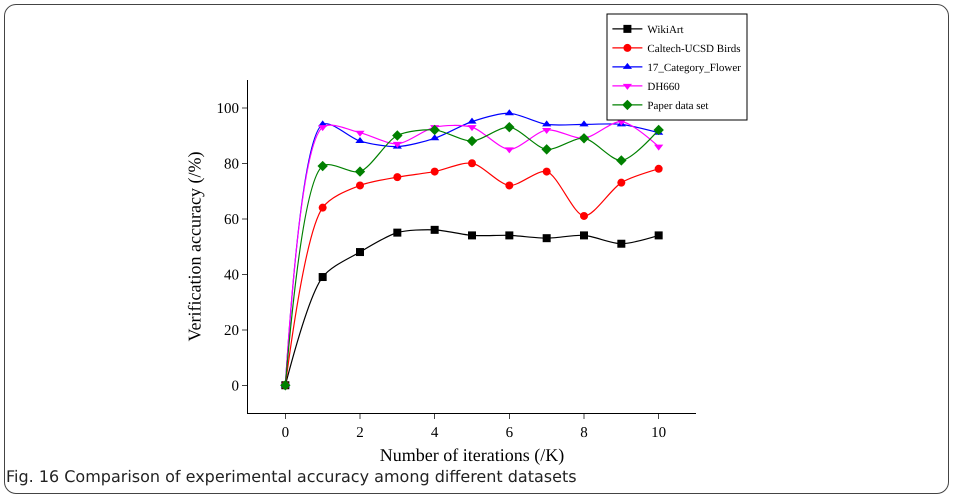 The width and height of the screenshot is (957, 500). Describe the element at coordinates (291, 476) in the screenshot. I see `caption: Fig. 16 Comparison of experimental accuracy among different datasets` at that location.